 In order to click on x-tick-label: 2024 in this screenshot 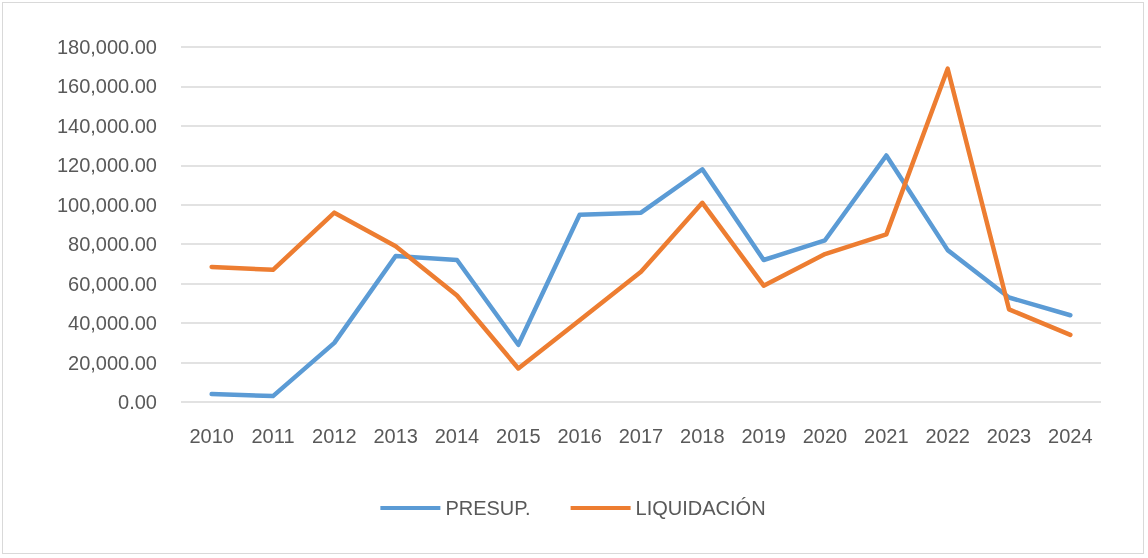, I will do `click(1070, 436)`.